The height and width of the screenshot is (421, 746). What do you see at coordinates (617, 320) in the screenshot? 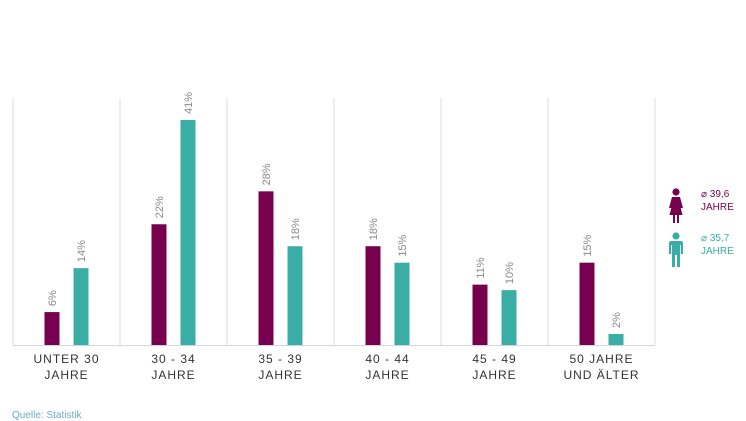
I see `value-label-male-5: 2%` at bounding box center [617, 320].